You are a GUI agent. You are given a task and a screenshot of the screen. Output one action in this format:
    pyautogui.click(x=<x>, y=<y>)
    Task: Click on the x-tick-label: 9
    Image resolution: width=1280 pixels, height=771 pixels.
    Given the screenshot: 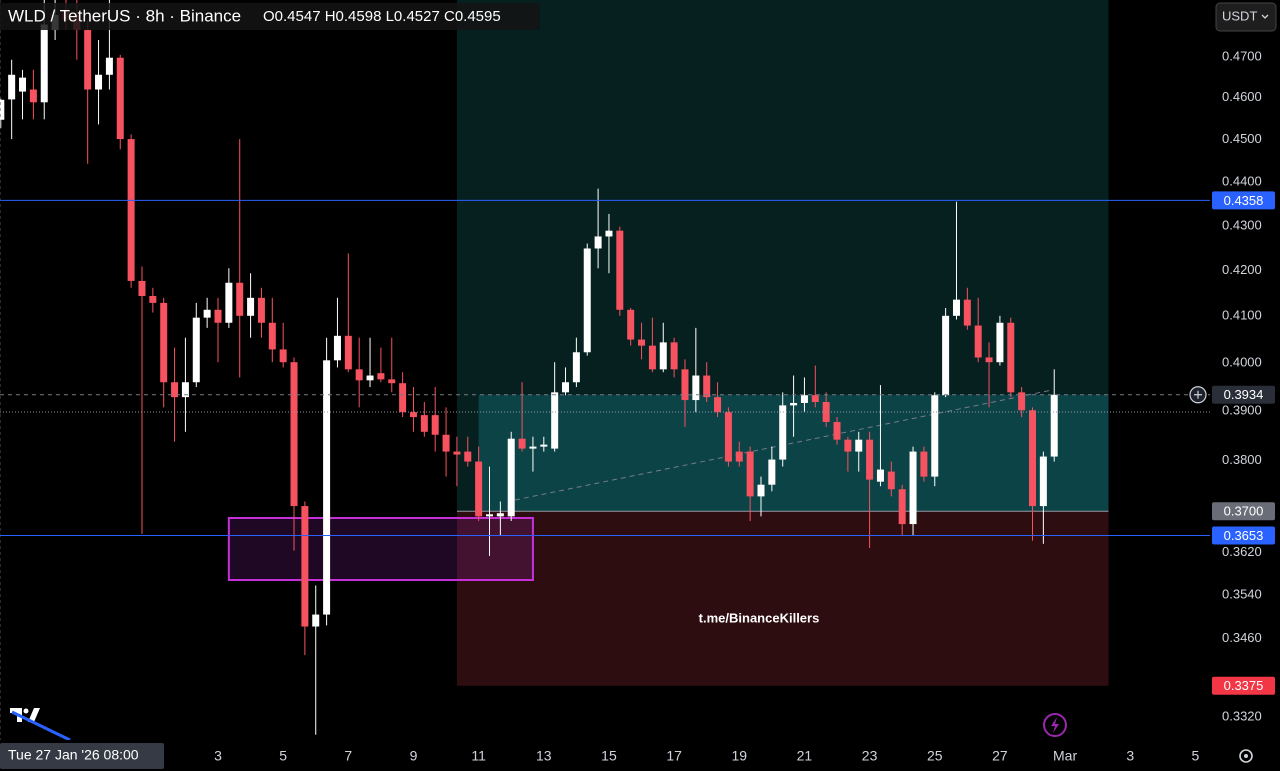 What is the action you would take?
    pyautogui.click(x=414, y=756)
    